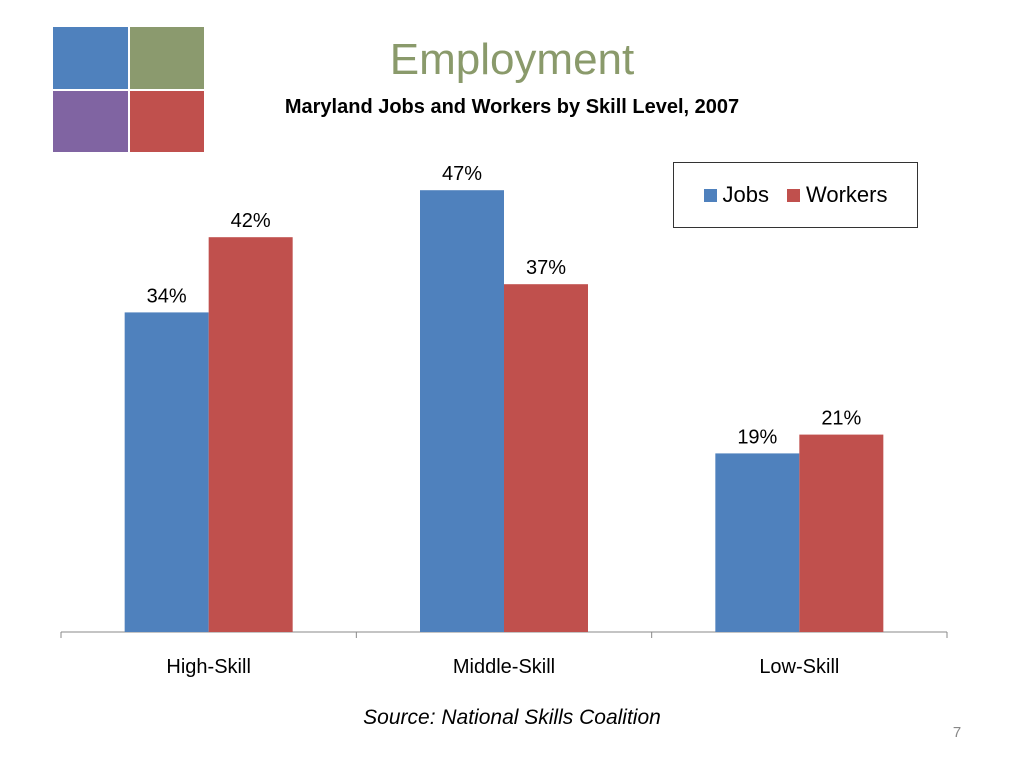  I want to click on data-label-jobs-high-skill: 34%, so click(167, 296).